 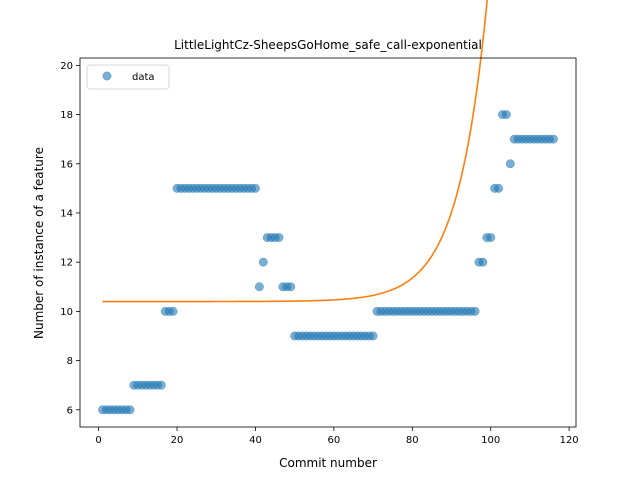 I want to click on y-tick-label: 20, so click(x=66, y=66).